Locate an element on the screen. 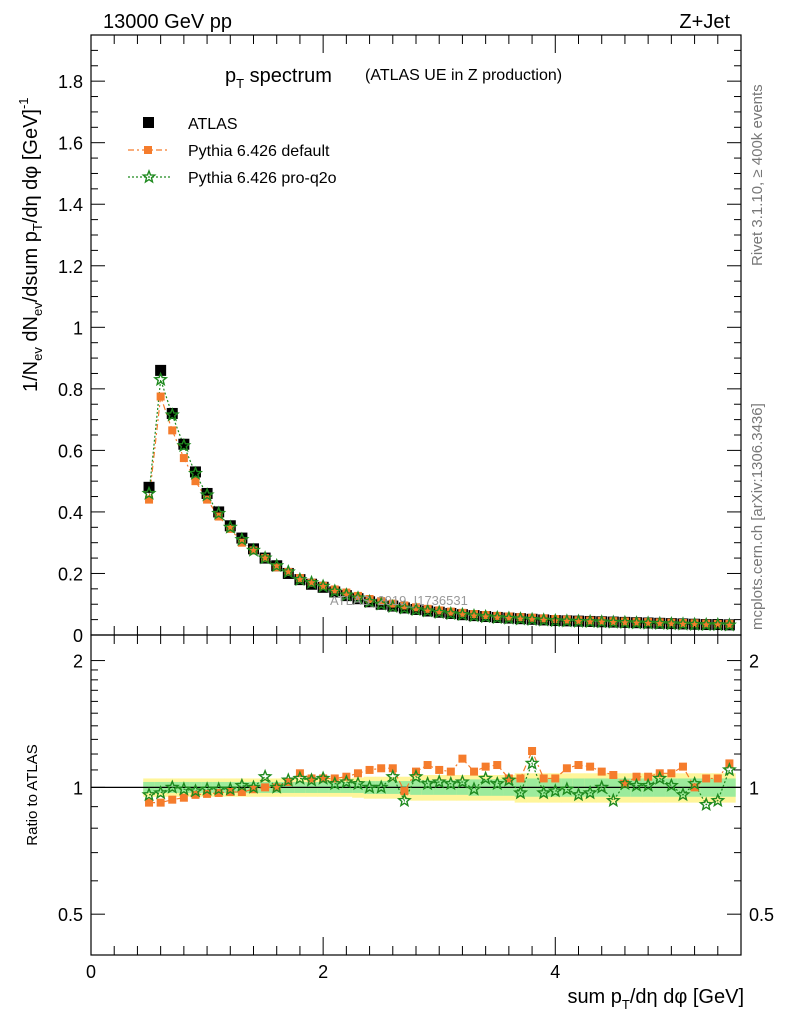  legend-item-proq2o: Pythia 6.426 pro-q2o is located at coordinates (262, 178).